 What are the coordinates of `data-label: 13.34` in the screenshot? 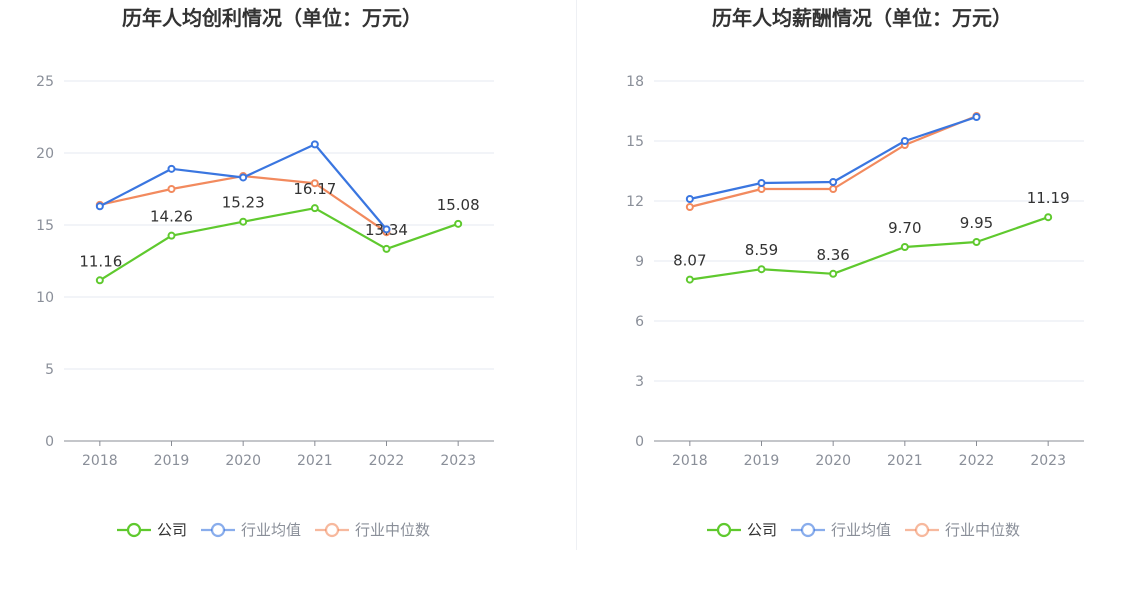 It's located at (386, 230).